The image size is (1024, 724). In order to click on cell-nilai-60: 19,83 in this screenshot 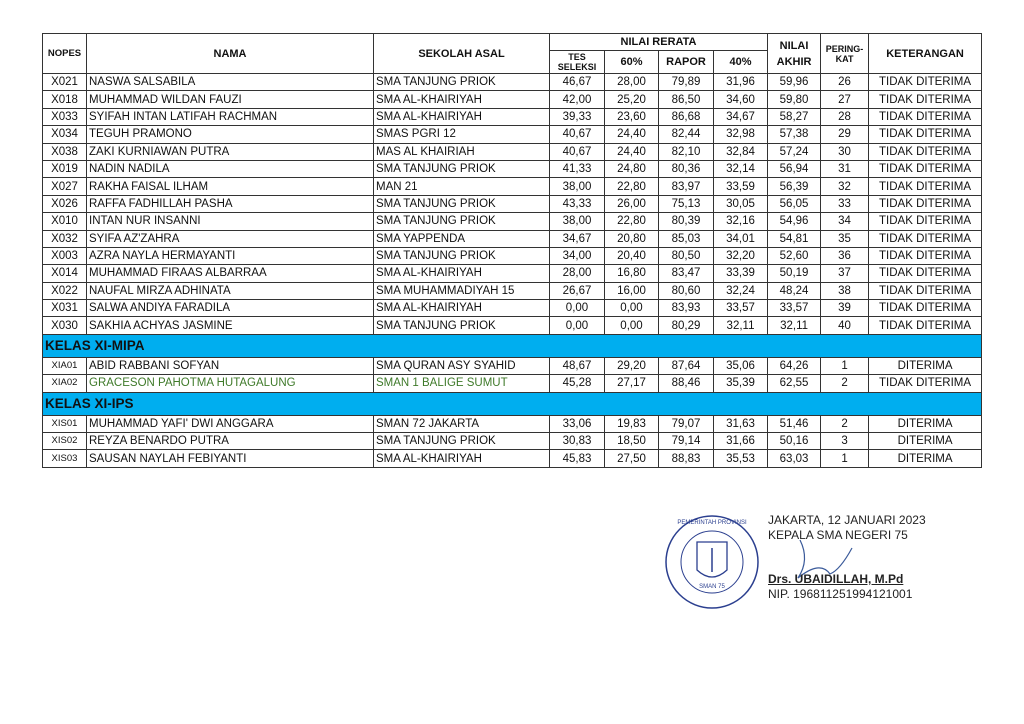, I will do `click(631, 424)`.